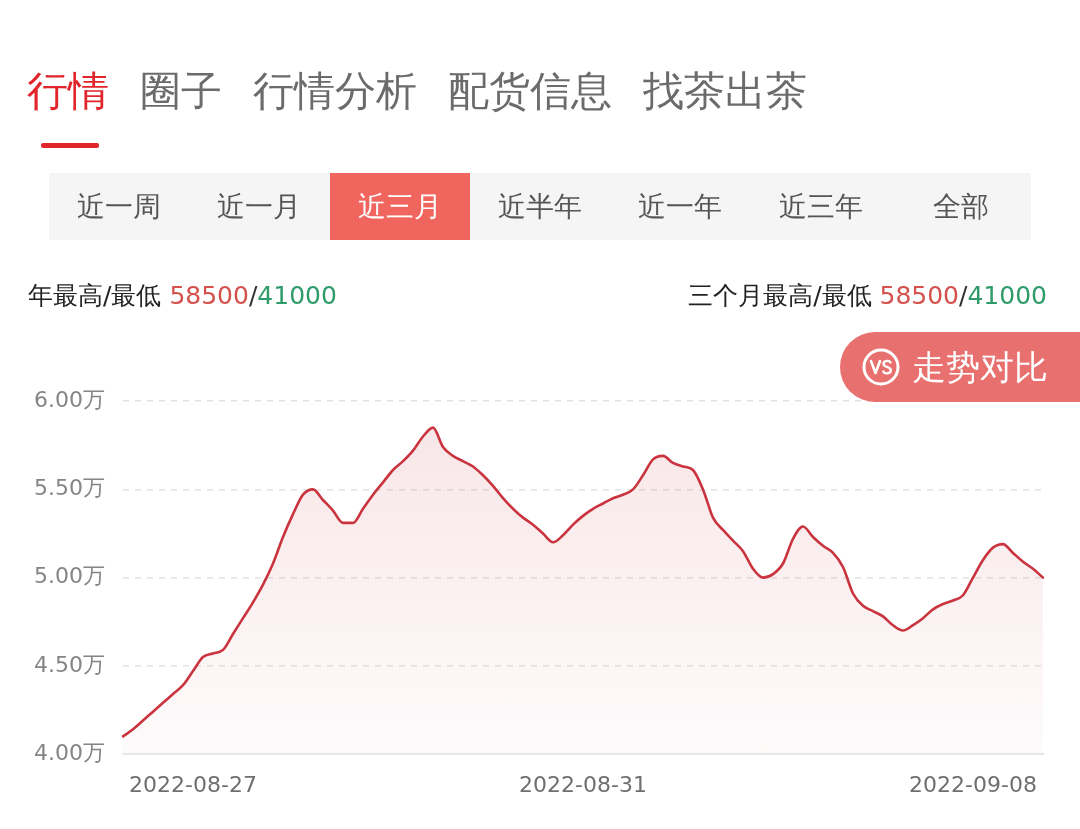 The width and height of the screenshot is (1080, 829). Describe the element at coordinates (973, 784) in the screenshot. I see `x-tick-label: 2022-09-08` at that location.